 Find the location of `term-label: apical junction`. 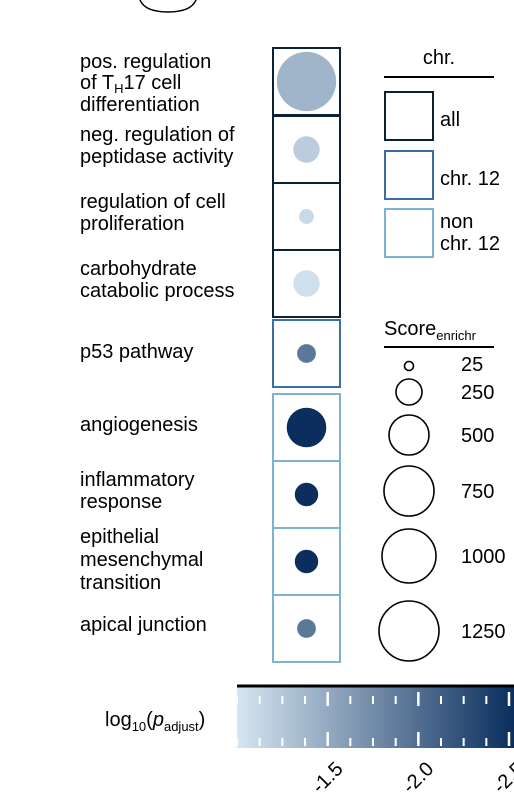

term-label: apical junction is located at coordinates (143, 625).